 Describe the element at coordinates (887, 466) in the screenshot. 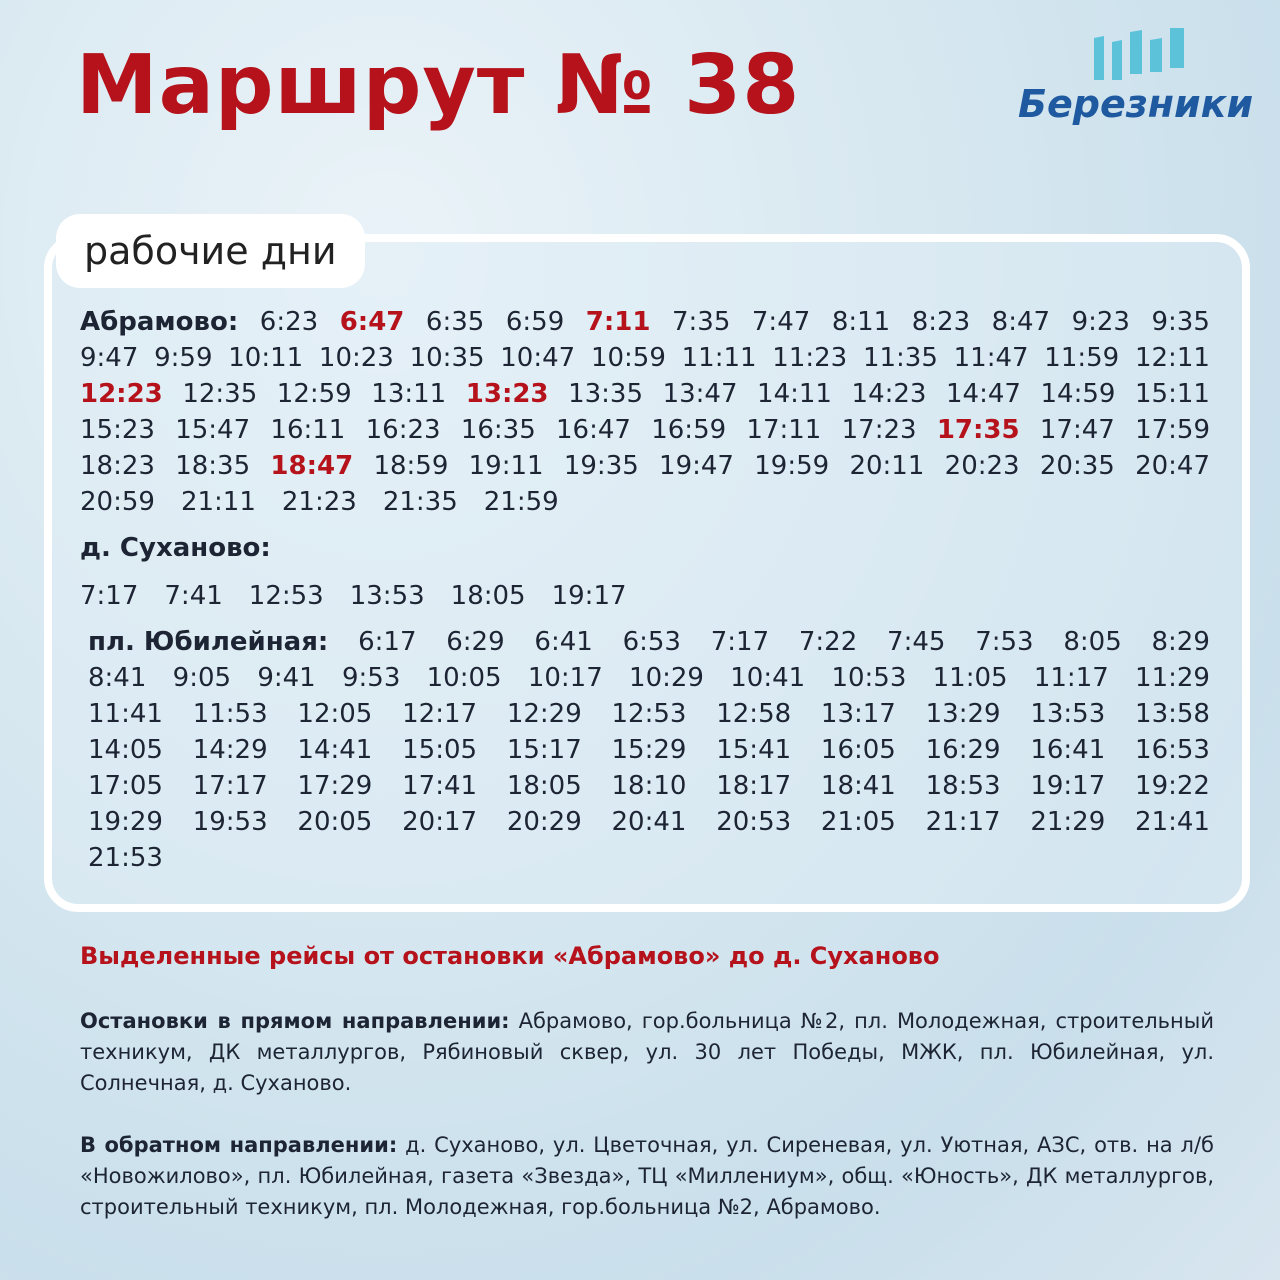

I see `departure-time: 20:11` at that location.